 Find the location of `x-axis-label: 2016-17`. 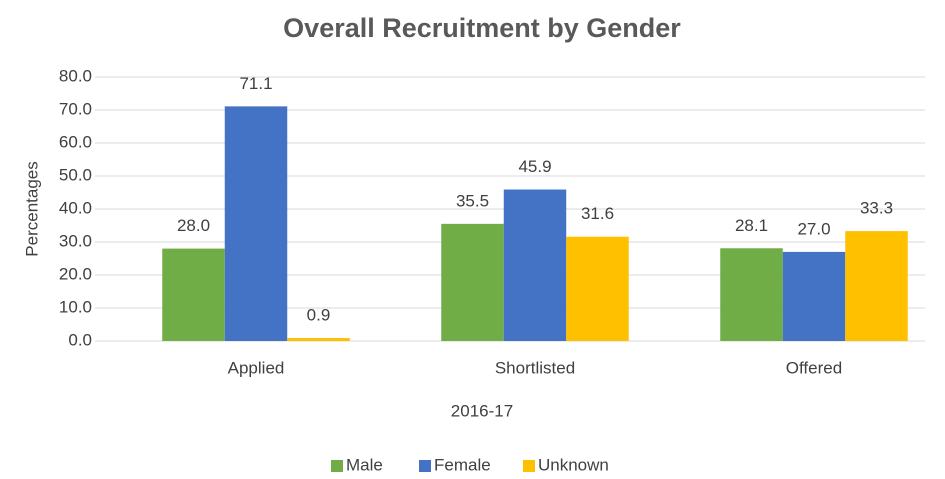

x-axis-label: 2016-17 is located at coordinates (482, 410).